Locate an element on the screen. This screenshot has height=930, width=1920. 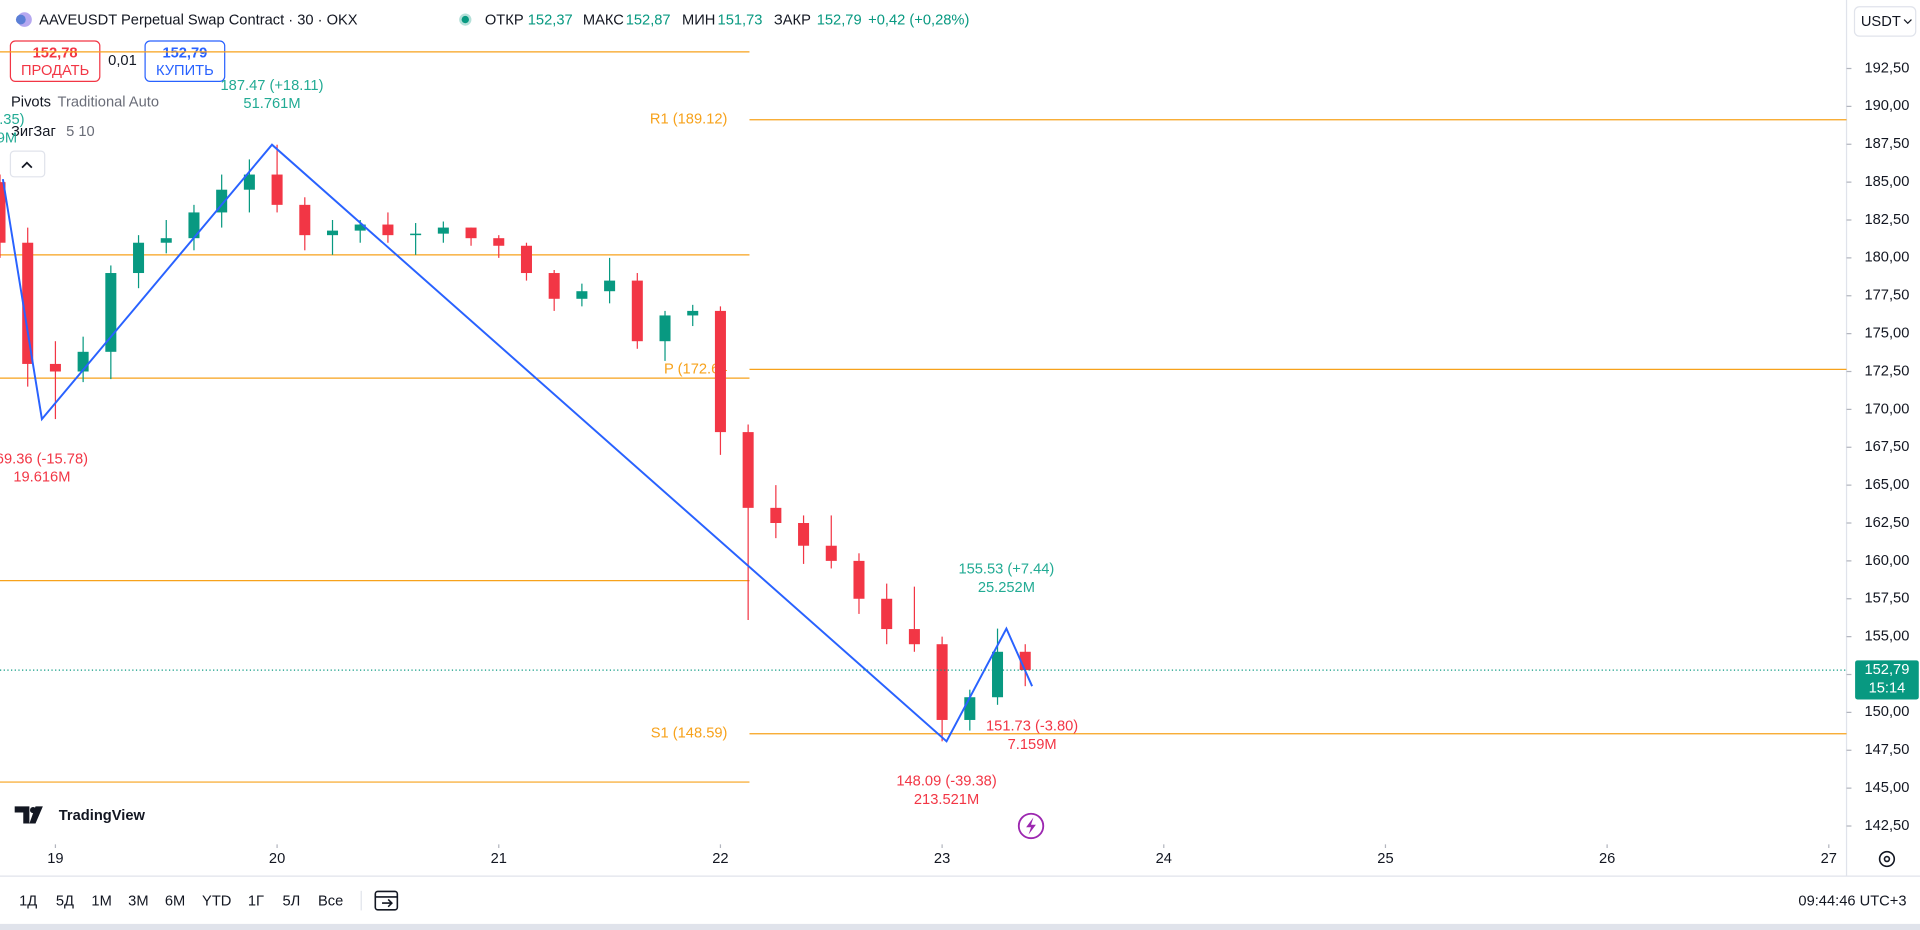
y-tick-label: 175,00 is located at coordinates (1886, 334).